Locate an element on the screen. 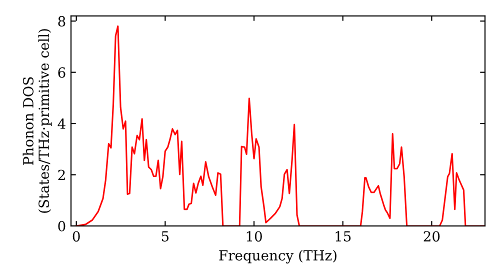 The width and height of the screenshot is (500, 280). y-tick-label: 6 is located at coordinates (62, 72).